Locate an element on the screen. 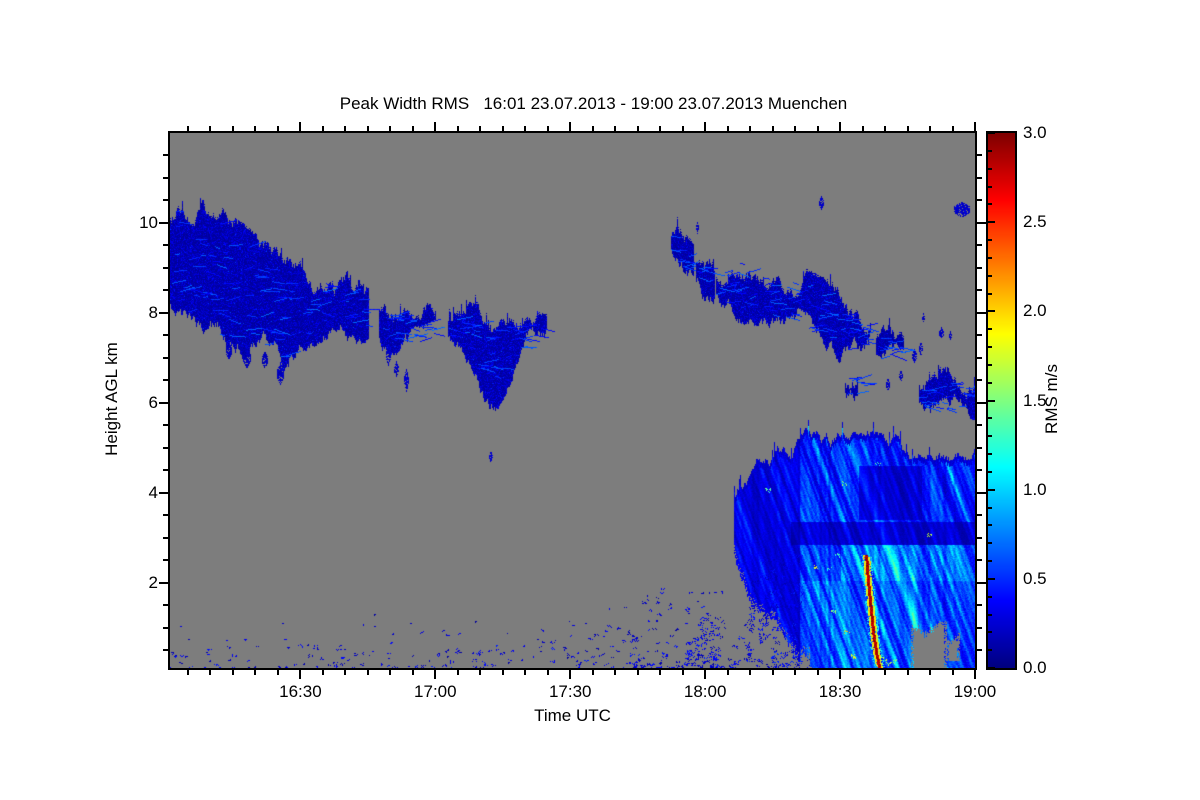  y-tick-label: 2 is located at coordinates (153, 582).